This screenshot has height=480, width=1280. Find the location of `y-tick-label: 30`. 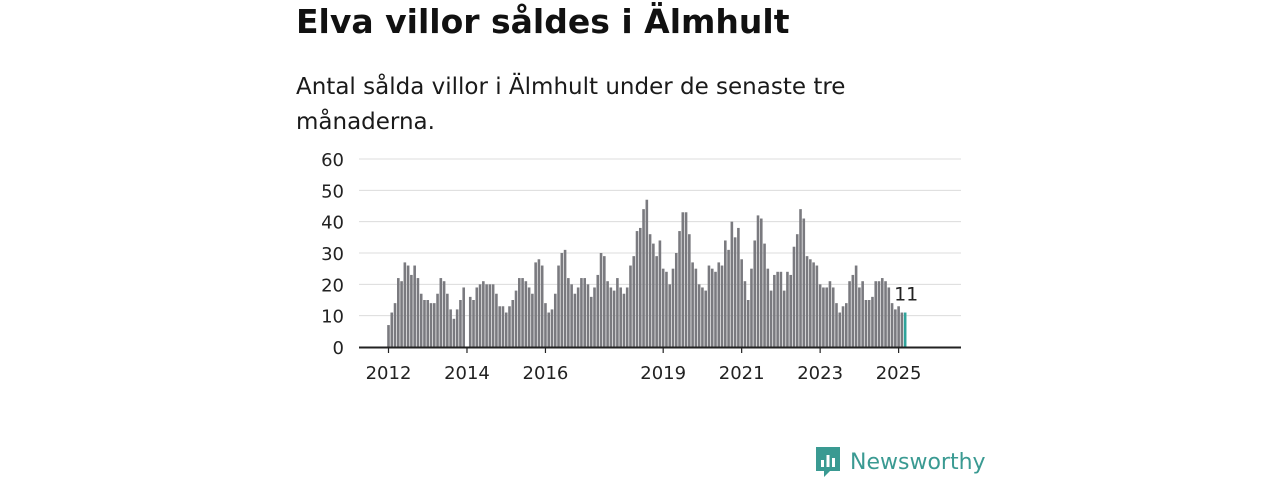

y-tick-label: 30 is located at coordinates (332, 254).